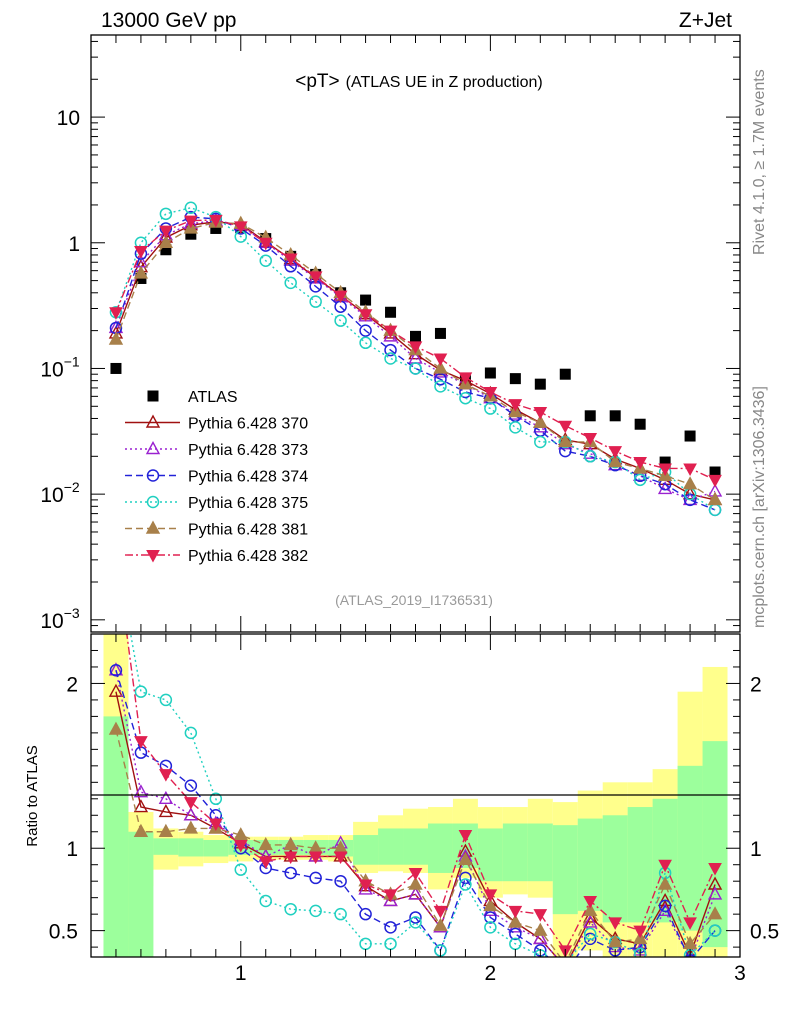 The height and width of the screenshot is (1024, 786). I want to click on ratio-xtick-label: 2, so click(491, 973).